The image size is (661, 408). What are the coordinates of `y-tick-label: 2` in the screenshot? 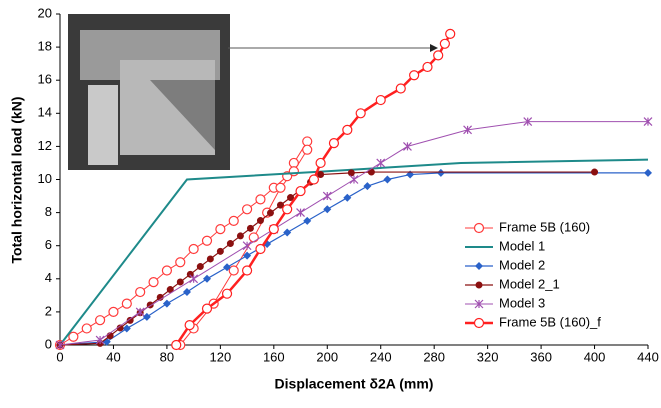 It's located at (48, 310).